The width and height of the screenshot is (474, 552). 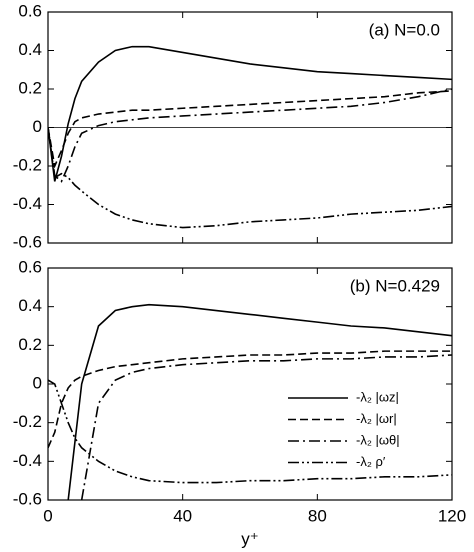 I want to click on legend-label: -λ₂ |ωr|, so click(x=376, y=418).